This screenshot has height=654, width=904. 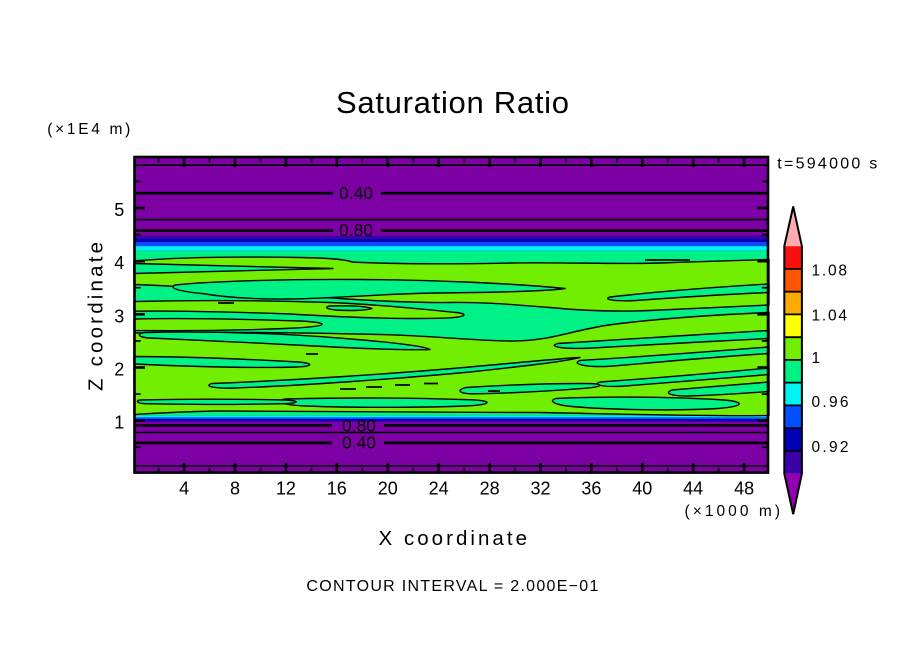 What do you see at coordinates (452, 102) in the screenshot?
I see `svg-text: Saturation Ratio` at bounding box center [452, 102].